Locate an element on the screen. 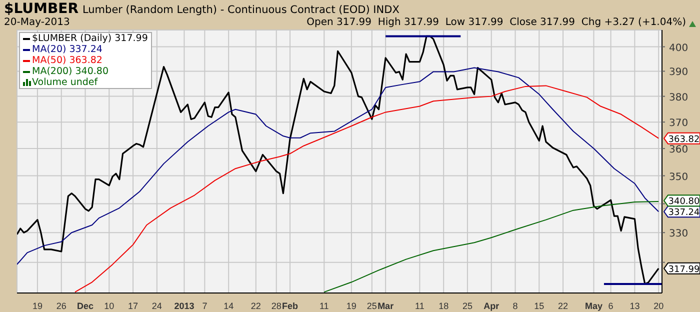  data-label: 340.80 is located at coordinates (684, 202).